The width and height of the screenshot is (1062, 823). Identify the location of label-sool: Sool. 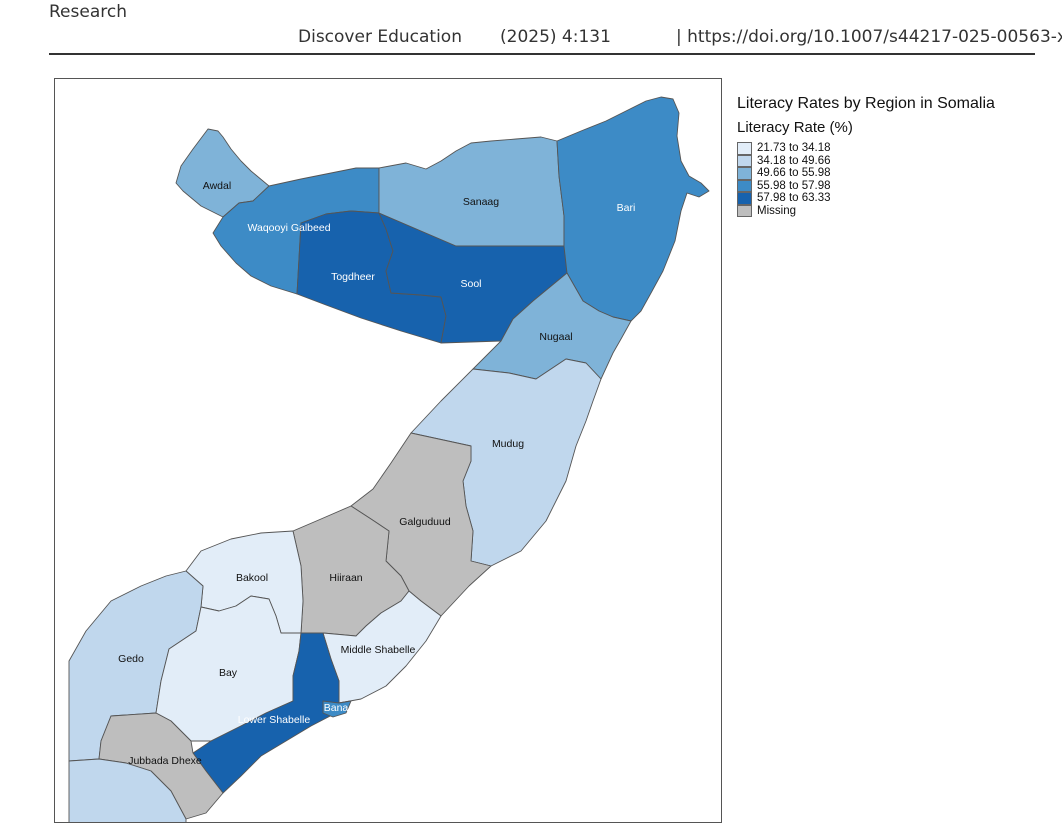
(470, 284).